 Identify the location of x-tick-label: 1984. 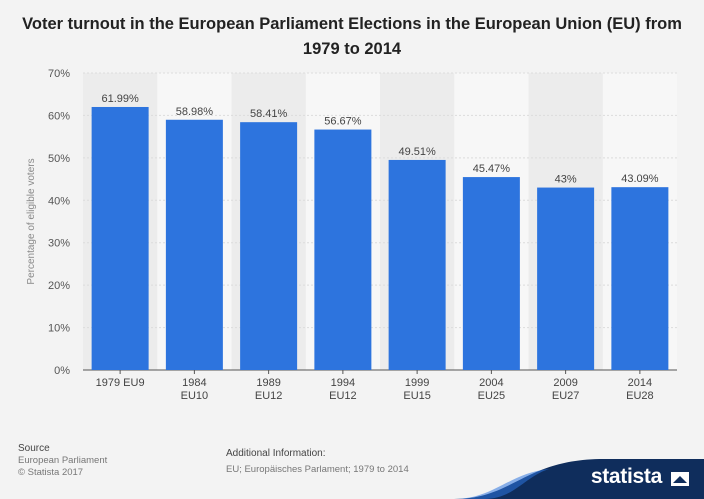
(194, 383).